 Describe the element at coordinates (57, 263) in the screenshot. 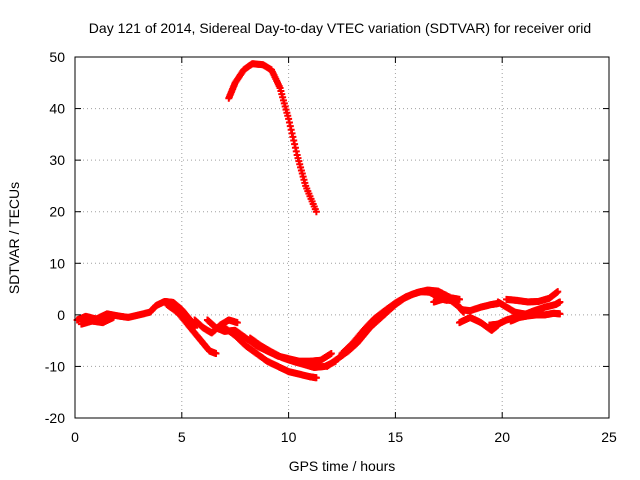

I see `y-tick-label: 10` at that location.